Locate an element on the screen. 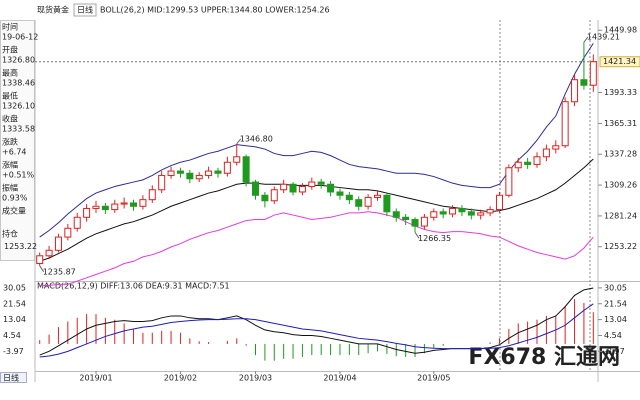 This screenshot has height=400, width=640. info-label: 开盘 is located at coordinates (10, 50).